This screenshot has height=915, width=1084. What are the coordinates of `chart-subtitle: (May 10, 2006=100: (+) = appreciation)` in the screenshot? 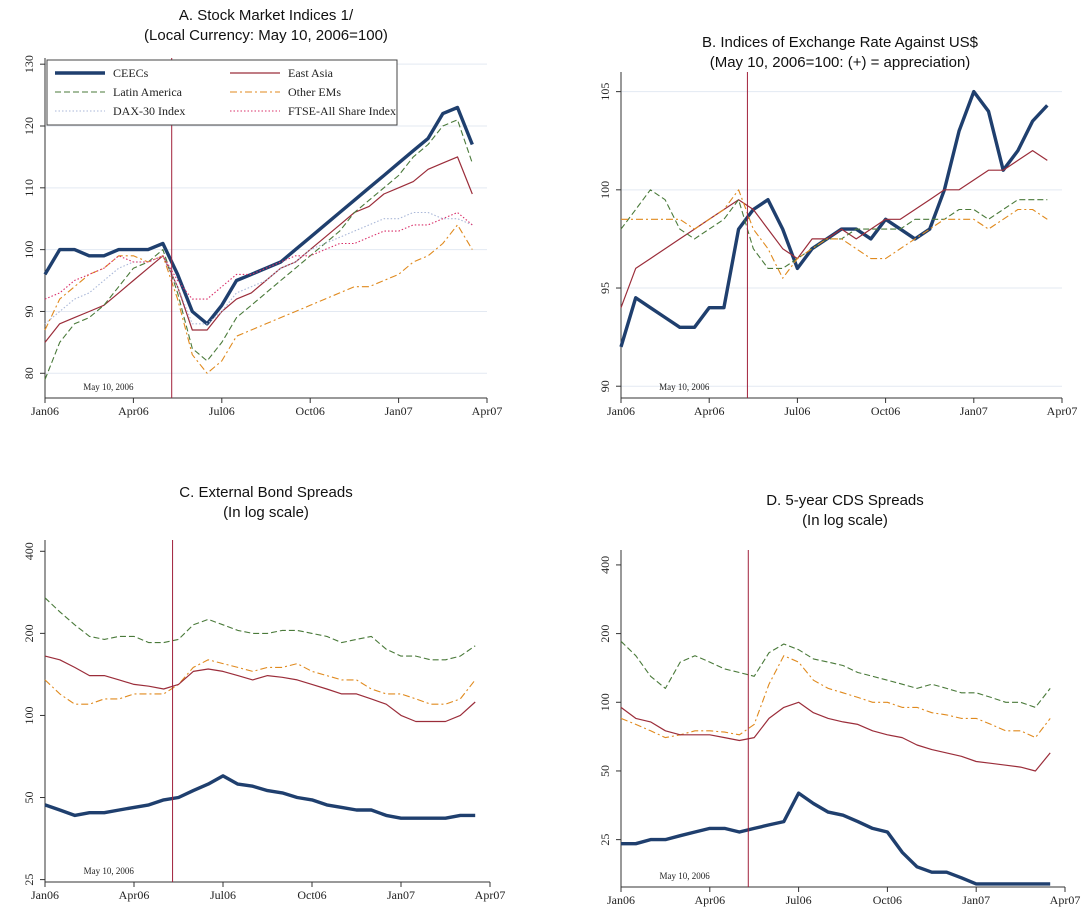 It's located at (840, 62).